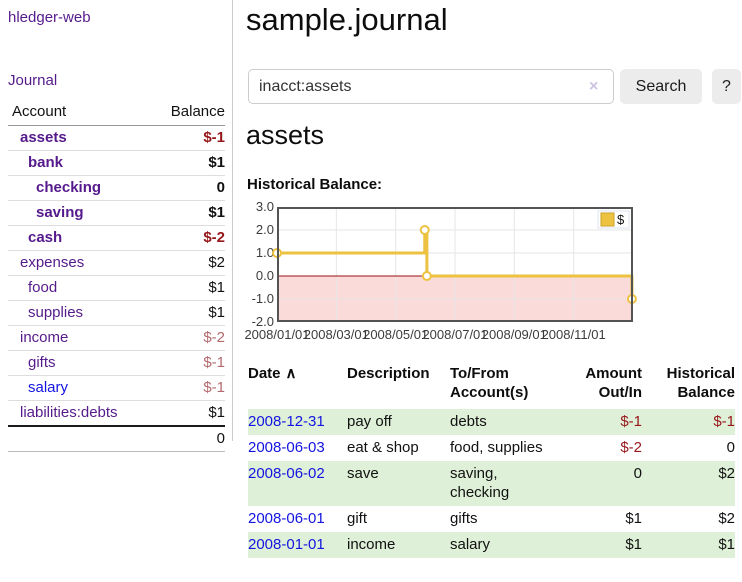 Image resolution: width=742 pixels, height=582 pixels. Describe the element at coordinates (116, 338) in the screenshot. I see `account-row: income $-2` at that location.